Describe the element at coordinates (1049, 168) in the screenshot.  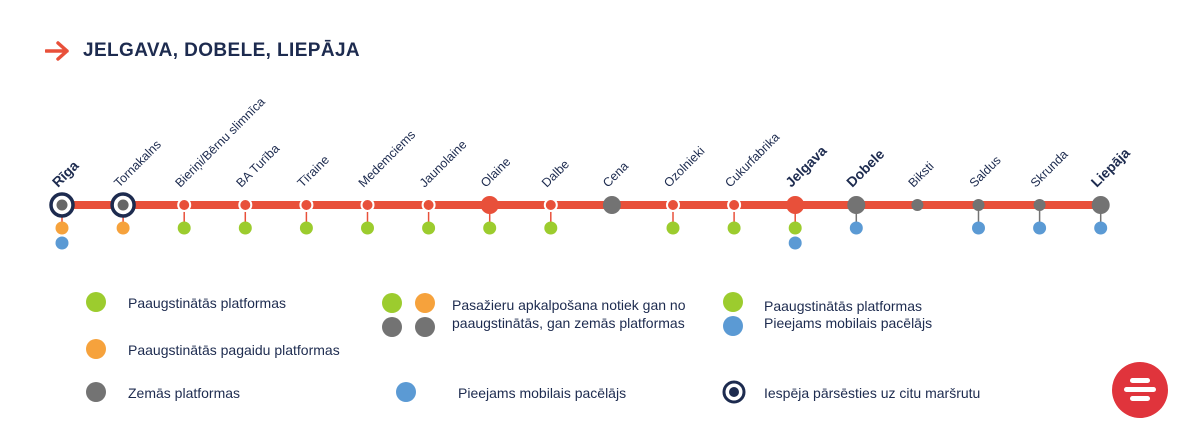
I see `station-label-skrunda: Skrunda` at that location.